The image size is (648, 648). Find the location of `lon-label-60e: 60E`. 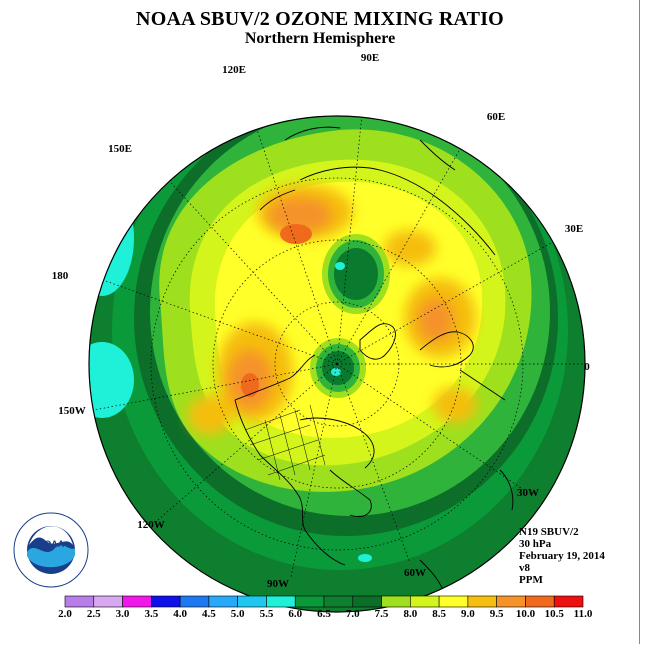

lon-label-60e: 60E is located at coordinates (496, 117).